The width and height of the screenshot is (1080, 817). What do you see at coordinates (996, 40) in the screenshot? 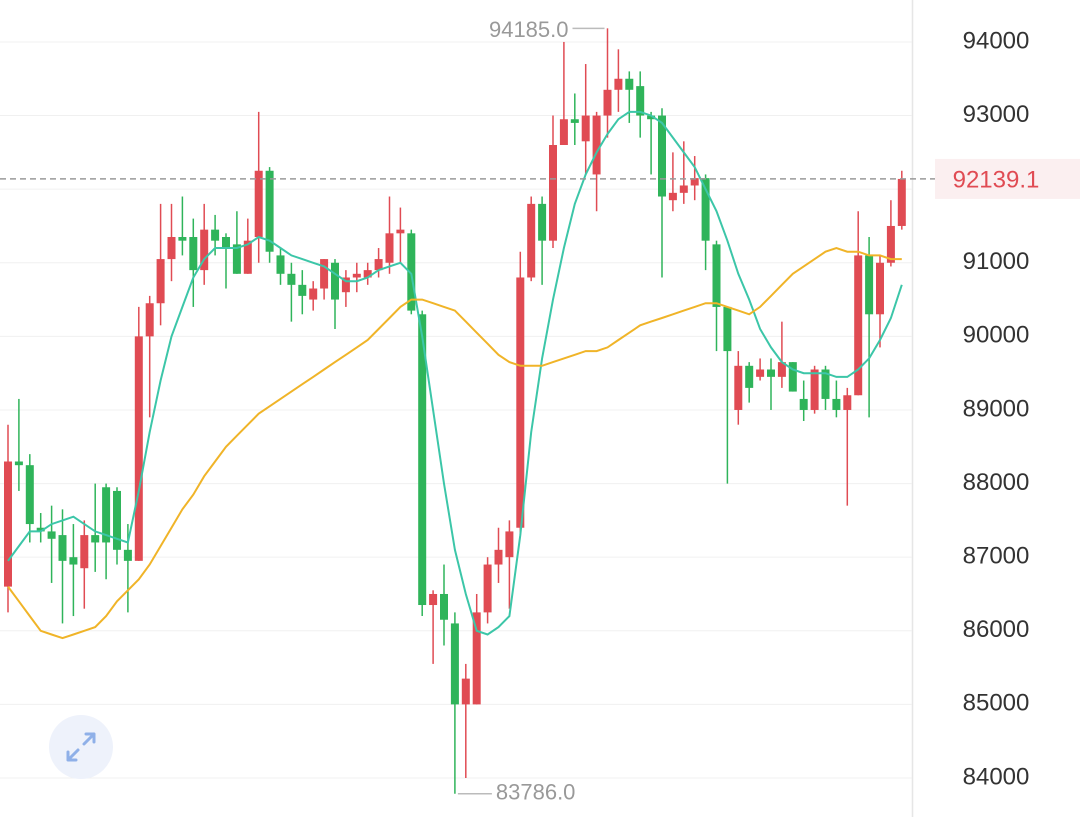
I see `y-tick-label: 94000` at bounding box center [996, 40].